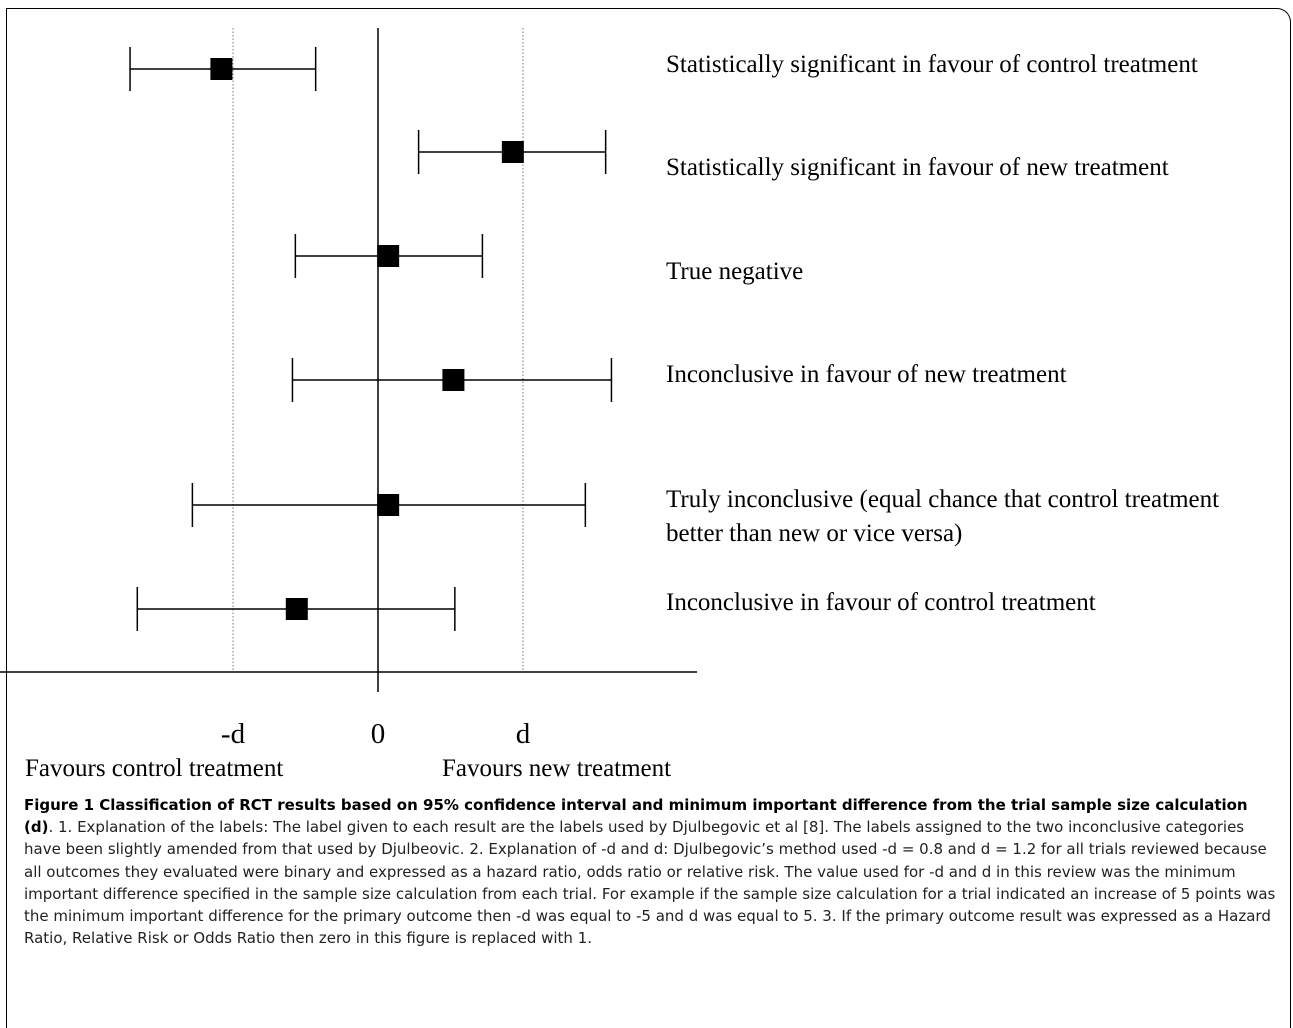  What do you see at coordinates (814, 533) in the screenshot?
I see `row-label: better than new or vice versa)` at bounding box center [814, 533].